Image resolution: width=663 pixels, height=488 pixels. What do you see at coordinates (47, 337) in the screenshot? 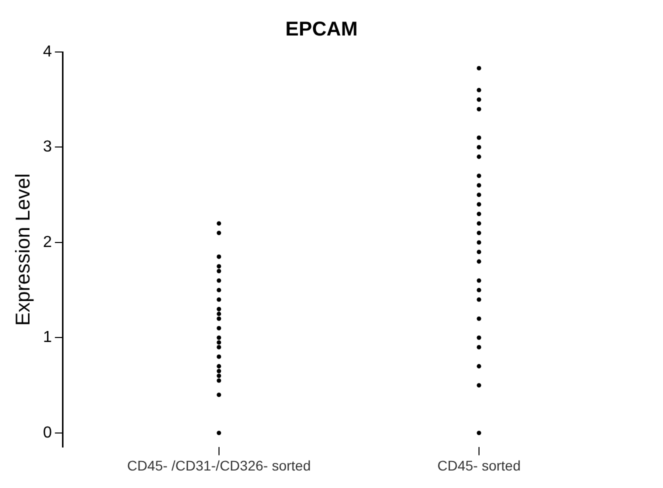
I see `y-tick-label: 1` at bounding box center [47, 337].